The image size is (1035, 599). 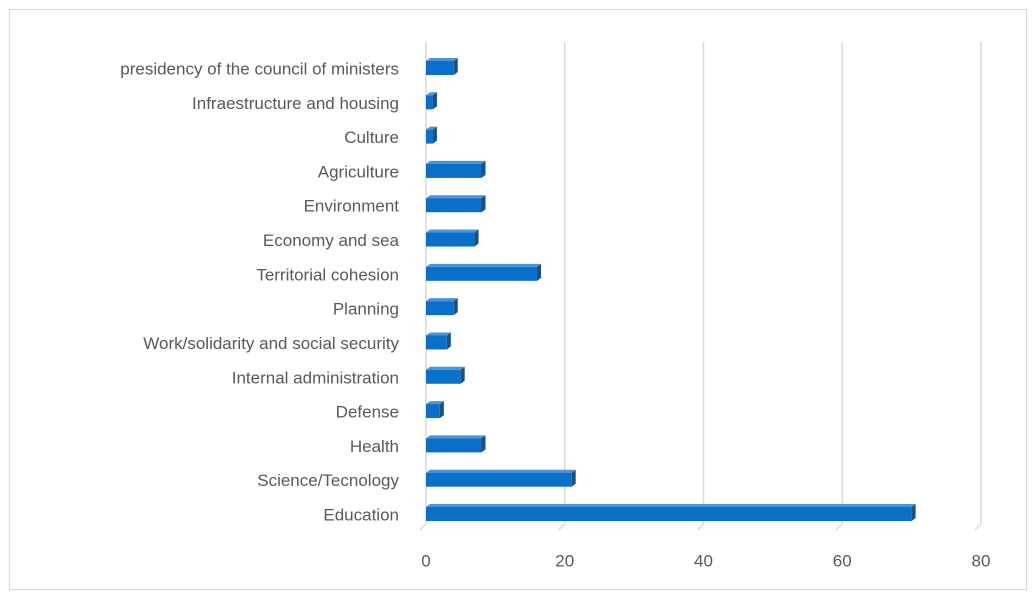 What do you see at coordinates (703, 560) in the screenshot?
I see `x-tick-label: 40` at bounding box center [703, 560].